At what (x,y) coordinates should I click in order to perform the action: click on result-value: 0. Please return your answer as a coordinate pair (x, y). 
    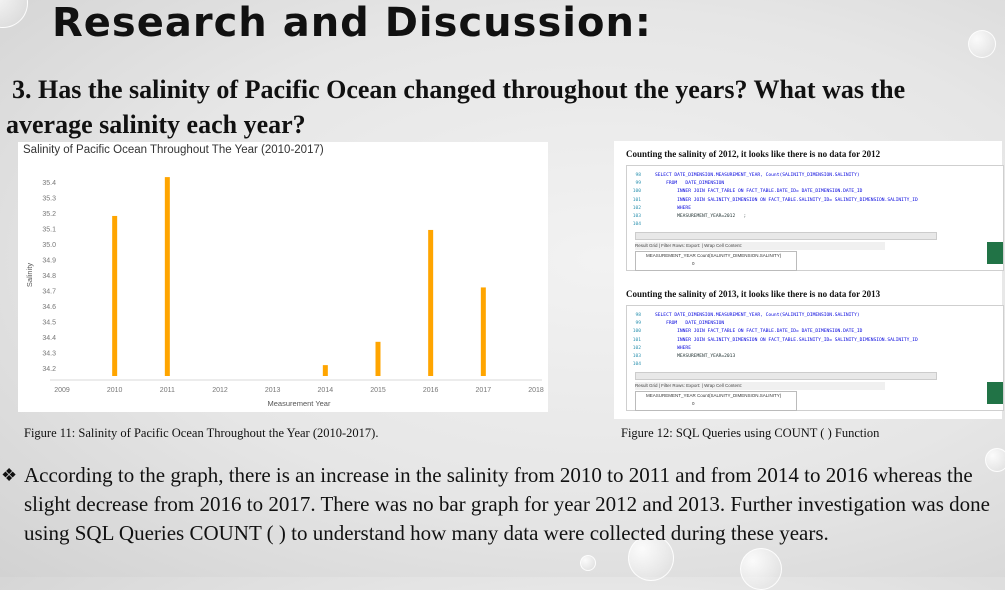
    Looking at the image, I should click on (693, 263).